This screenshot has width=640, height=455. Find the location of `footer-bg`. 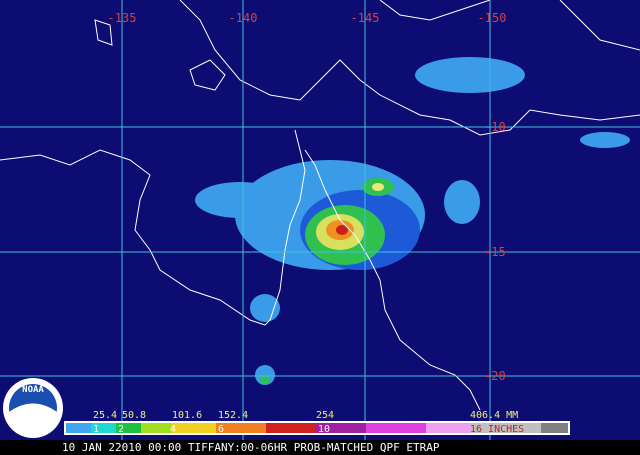

footer-bg is located at coordinates (320, 447).